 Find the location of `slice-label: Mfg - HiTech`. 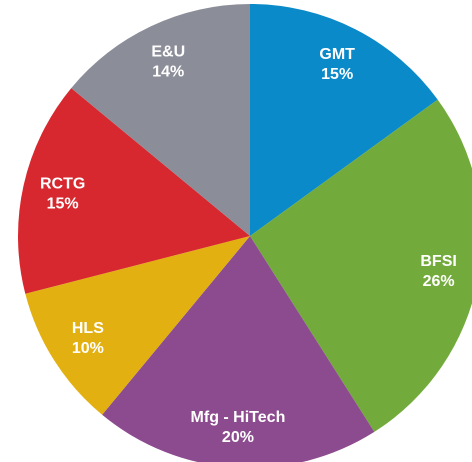

slice-label: Mfg - HiTech is located at coordinates (238, 417).